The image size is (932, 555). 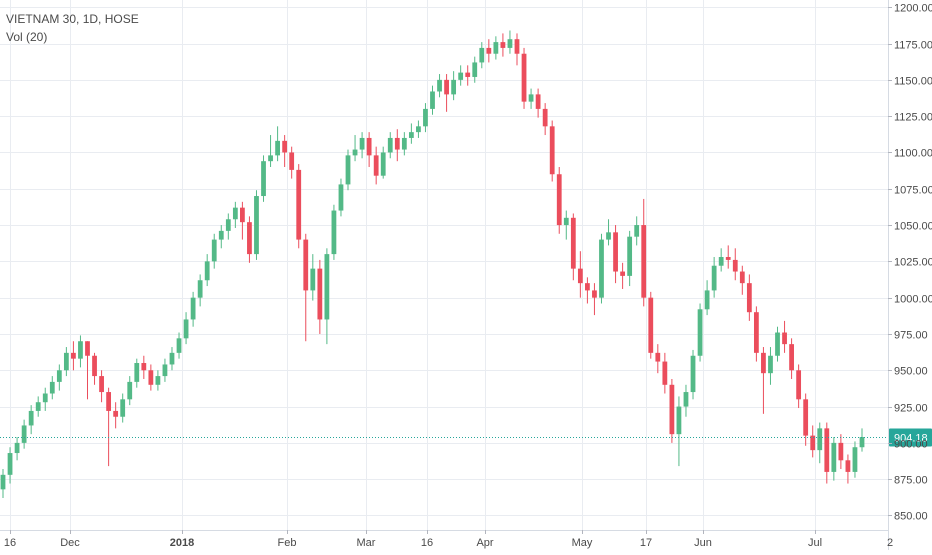 What do you see at coordinates (27, 37) in the screenshot?
I see `volume-indicator-label: Vol (20)` at bounding box center [27, 37].